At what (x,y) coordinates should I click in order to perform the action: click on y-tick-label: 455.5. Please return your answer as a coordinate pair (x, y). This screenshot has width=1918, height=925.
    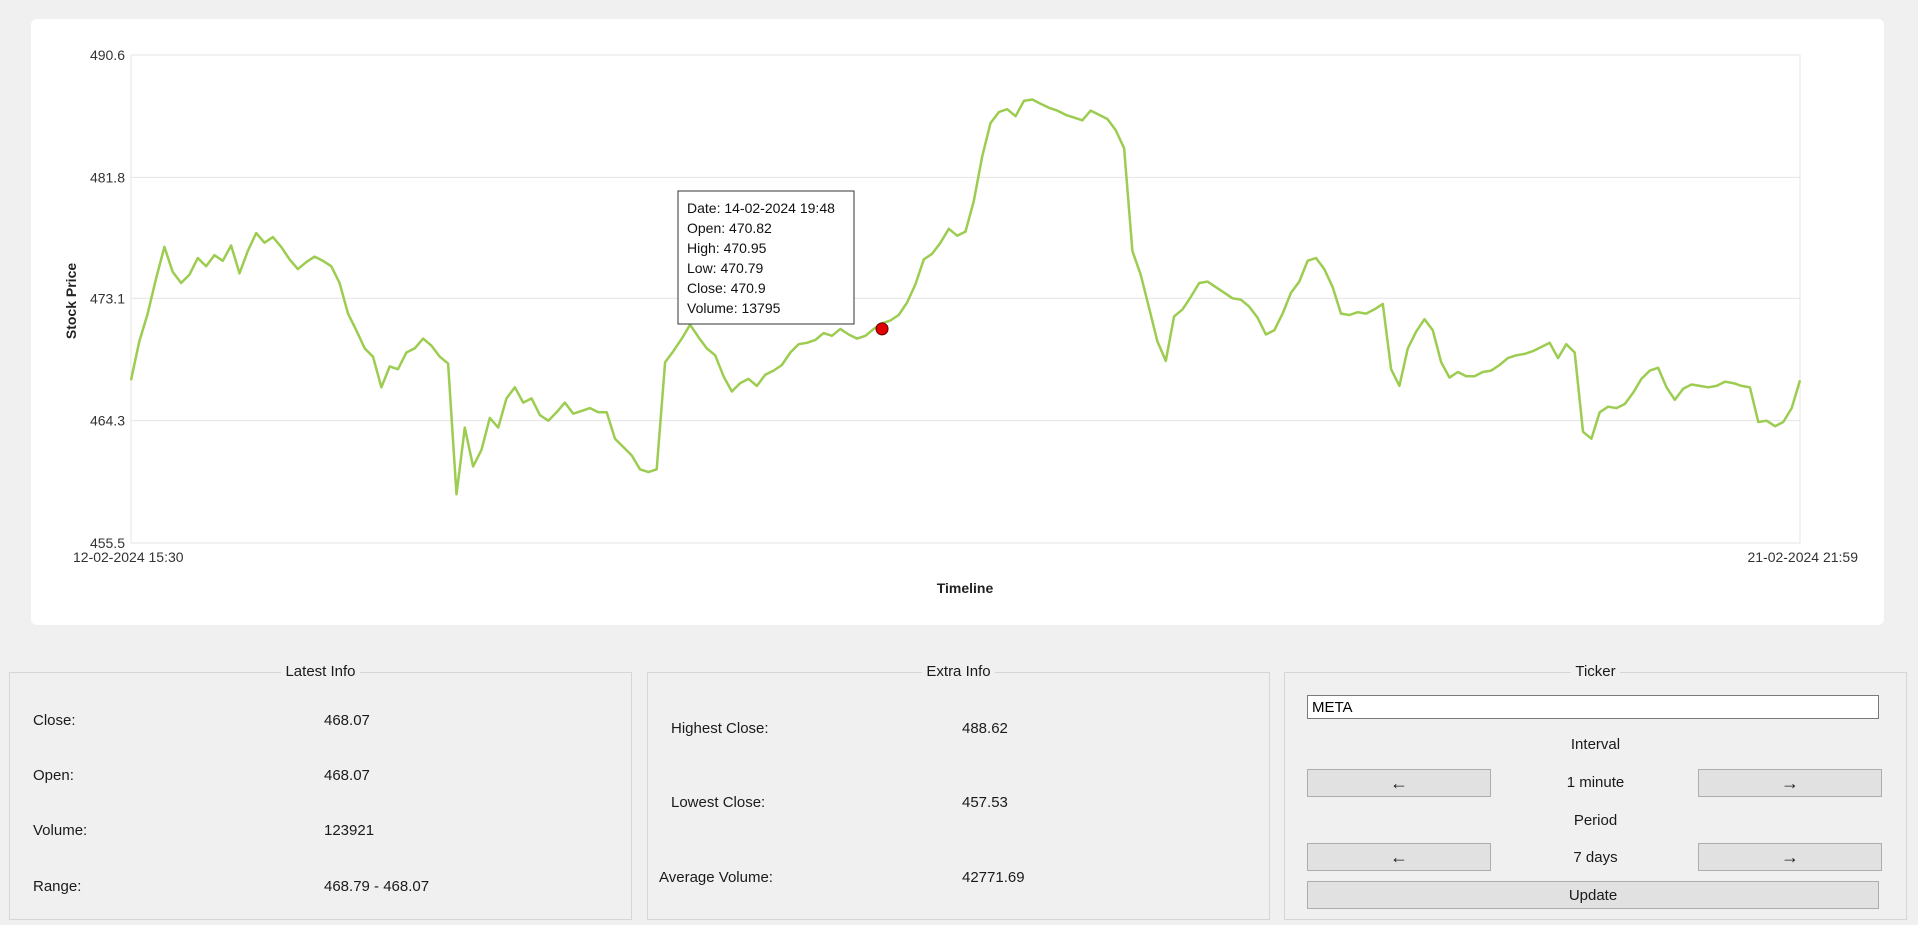
    Looking at the image, I should click on (107, 543).